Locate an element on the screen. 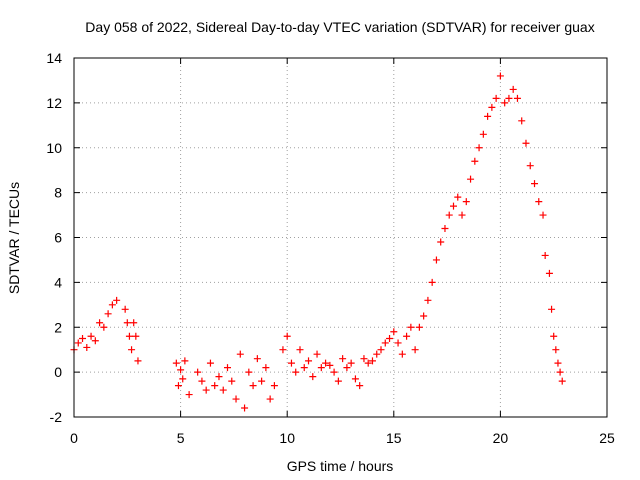 The image size is (640, 480). y-tick-label: 4 is located at coordinates (58, 282).